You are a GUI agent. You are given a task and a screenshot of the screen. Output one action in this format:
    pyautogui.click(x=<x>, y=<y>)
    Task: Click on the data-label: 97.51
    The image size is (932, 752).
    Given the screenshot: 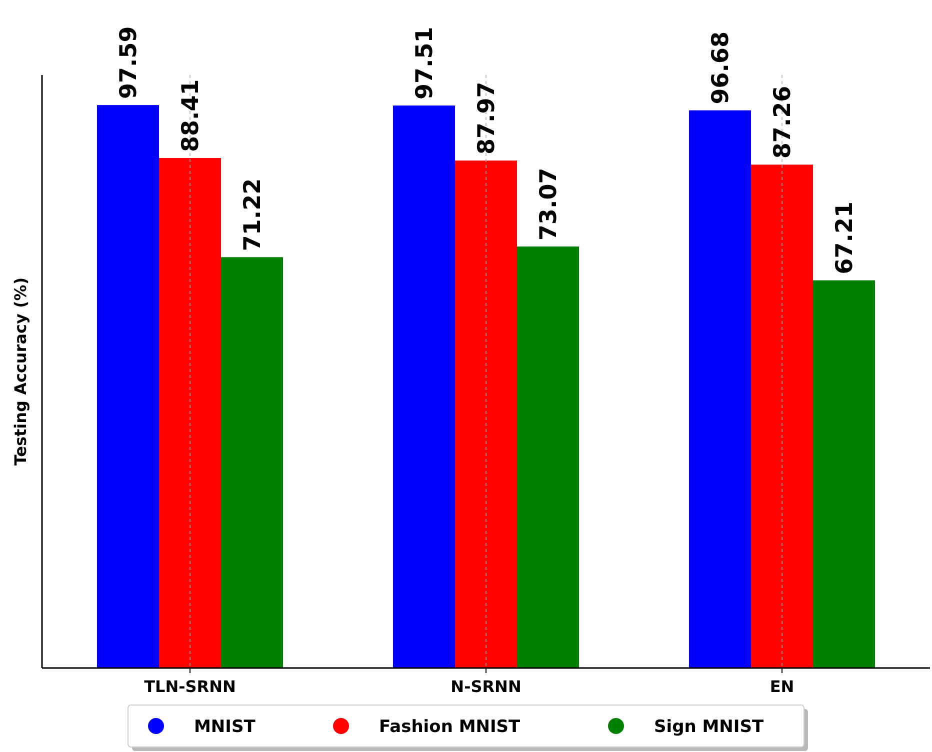 What is the action you would take?
    pyautogui.click(x=425, y=63)
    